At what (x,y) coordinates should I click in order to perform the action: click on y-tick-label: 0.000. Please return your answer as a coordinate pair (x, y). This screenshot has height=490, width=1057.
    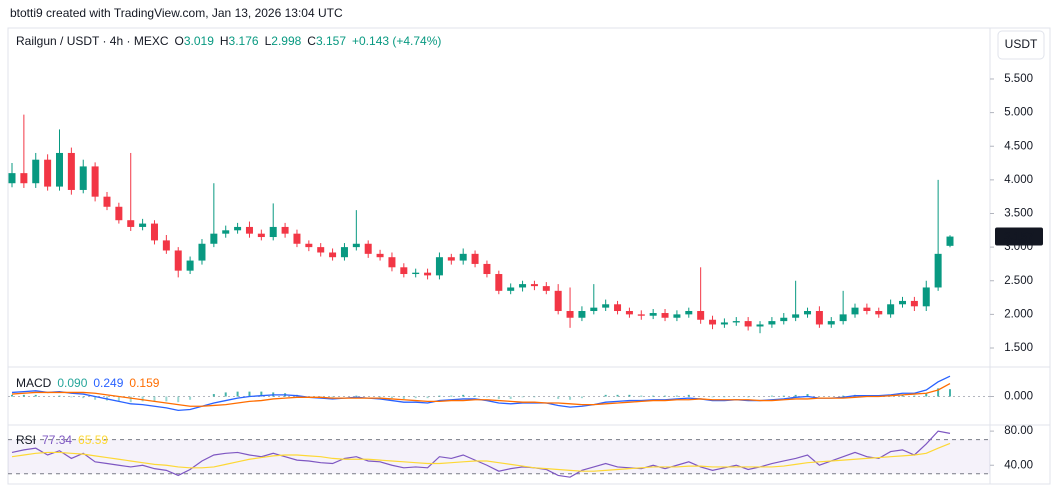
    Looking at the image, I should click on (1018, 397).